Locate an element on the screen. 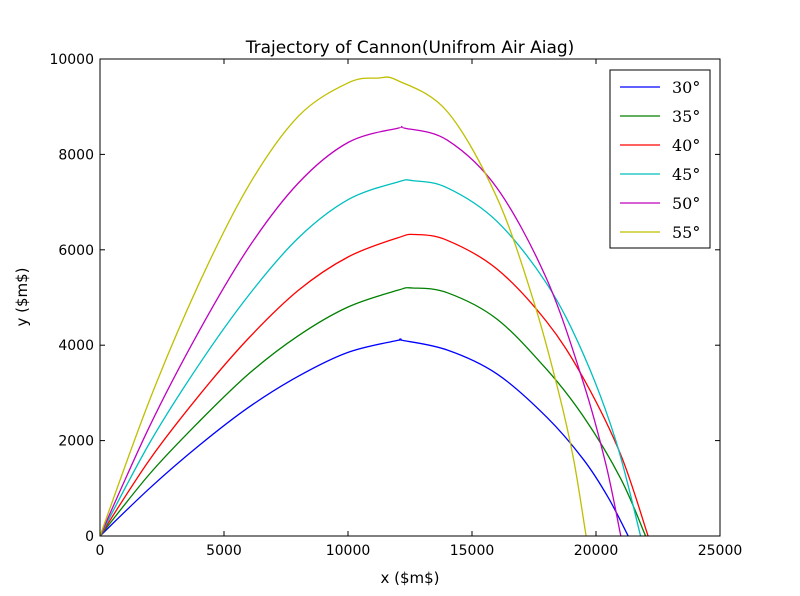 The image size is (800, 596). legend-label: 55° is located at coordinates (686, 232).